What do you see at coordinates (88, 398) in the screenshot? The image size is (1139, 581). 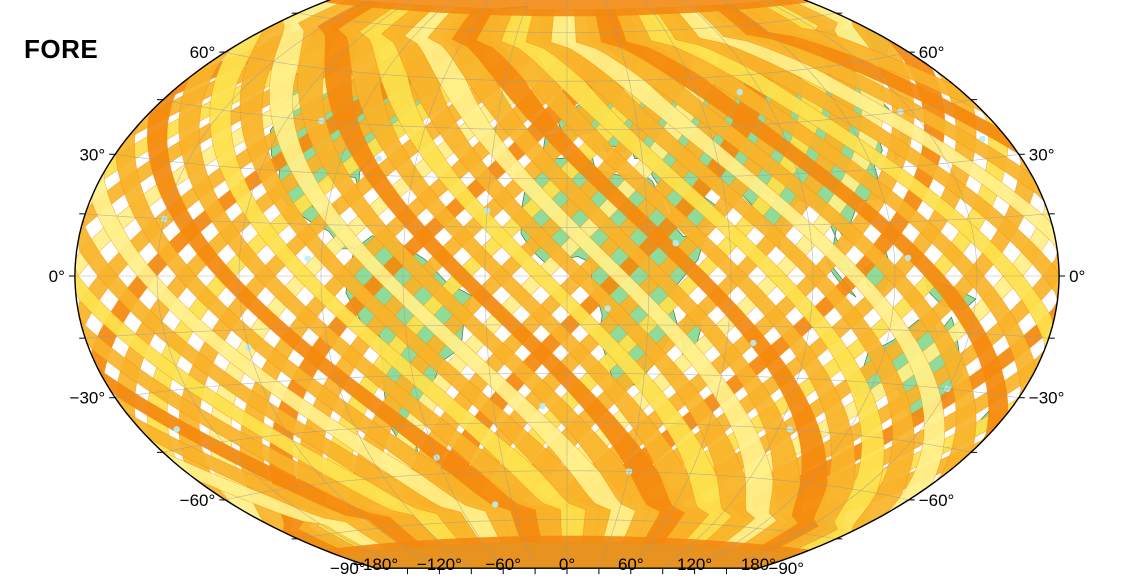 I see `lat-label-left: −30°` at bounding box center [88, 398].